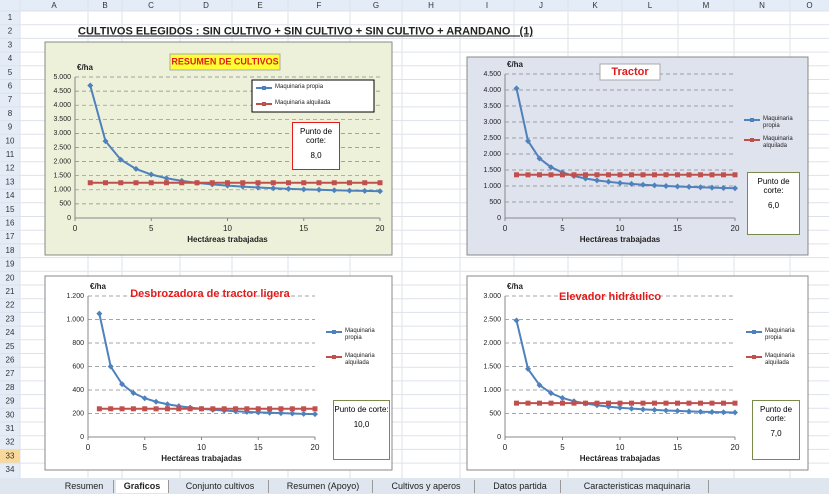  Describe the element at coordinates (520, 486) in the screenshot. I see `sheet-tab: Datos partida` at that location.